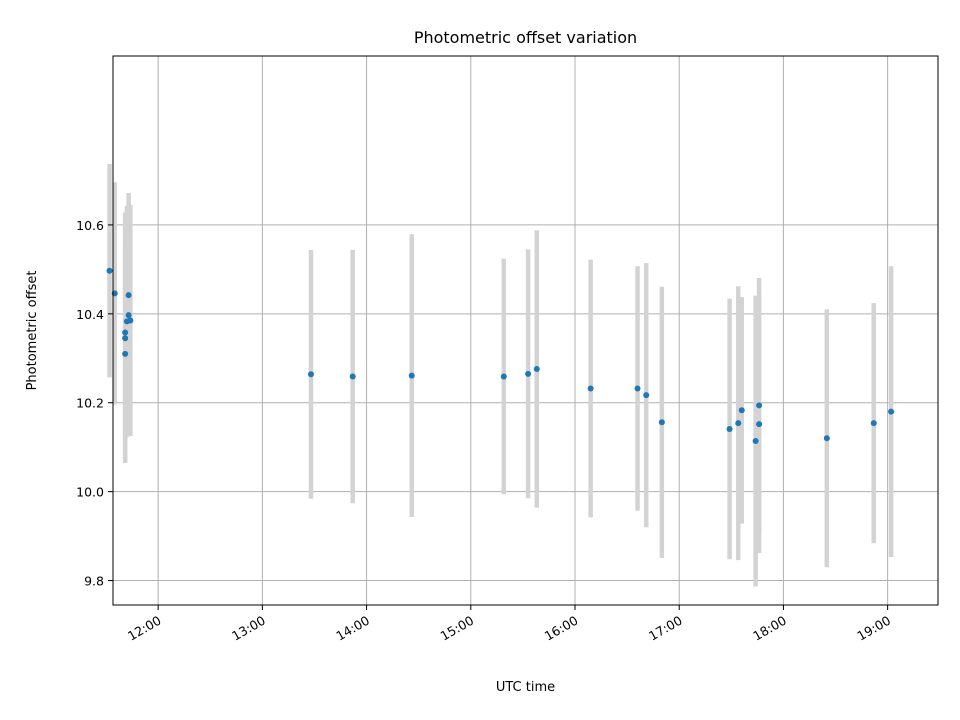 This screenshot has height=720, width=960. Describe the element at coordinates (352, 628) in the screenshot. I see `x-tick-label: 14:00` at that location.